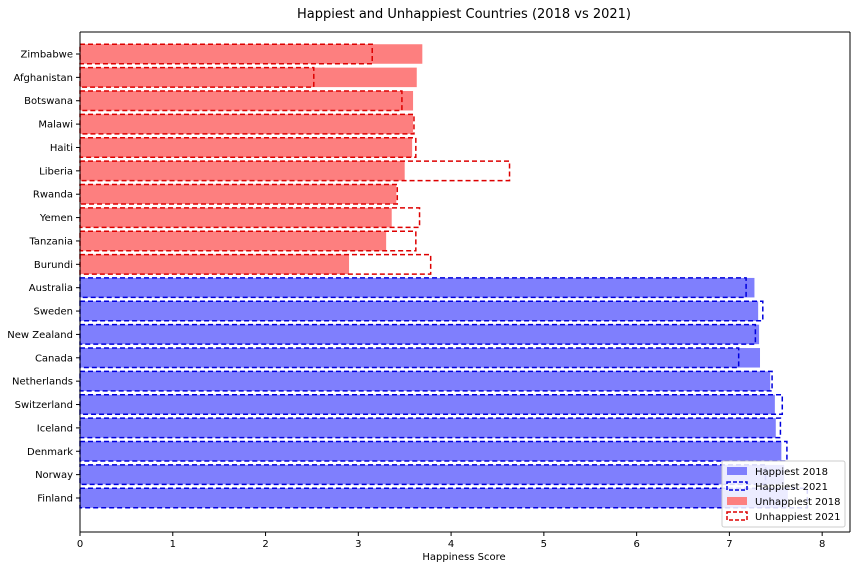 The image size is (856, 568). What do you see at coordinates (798, 517) in the screenshot?
I see `legend-label: Unhappiest 2021` at bounding box center [798, 517].